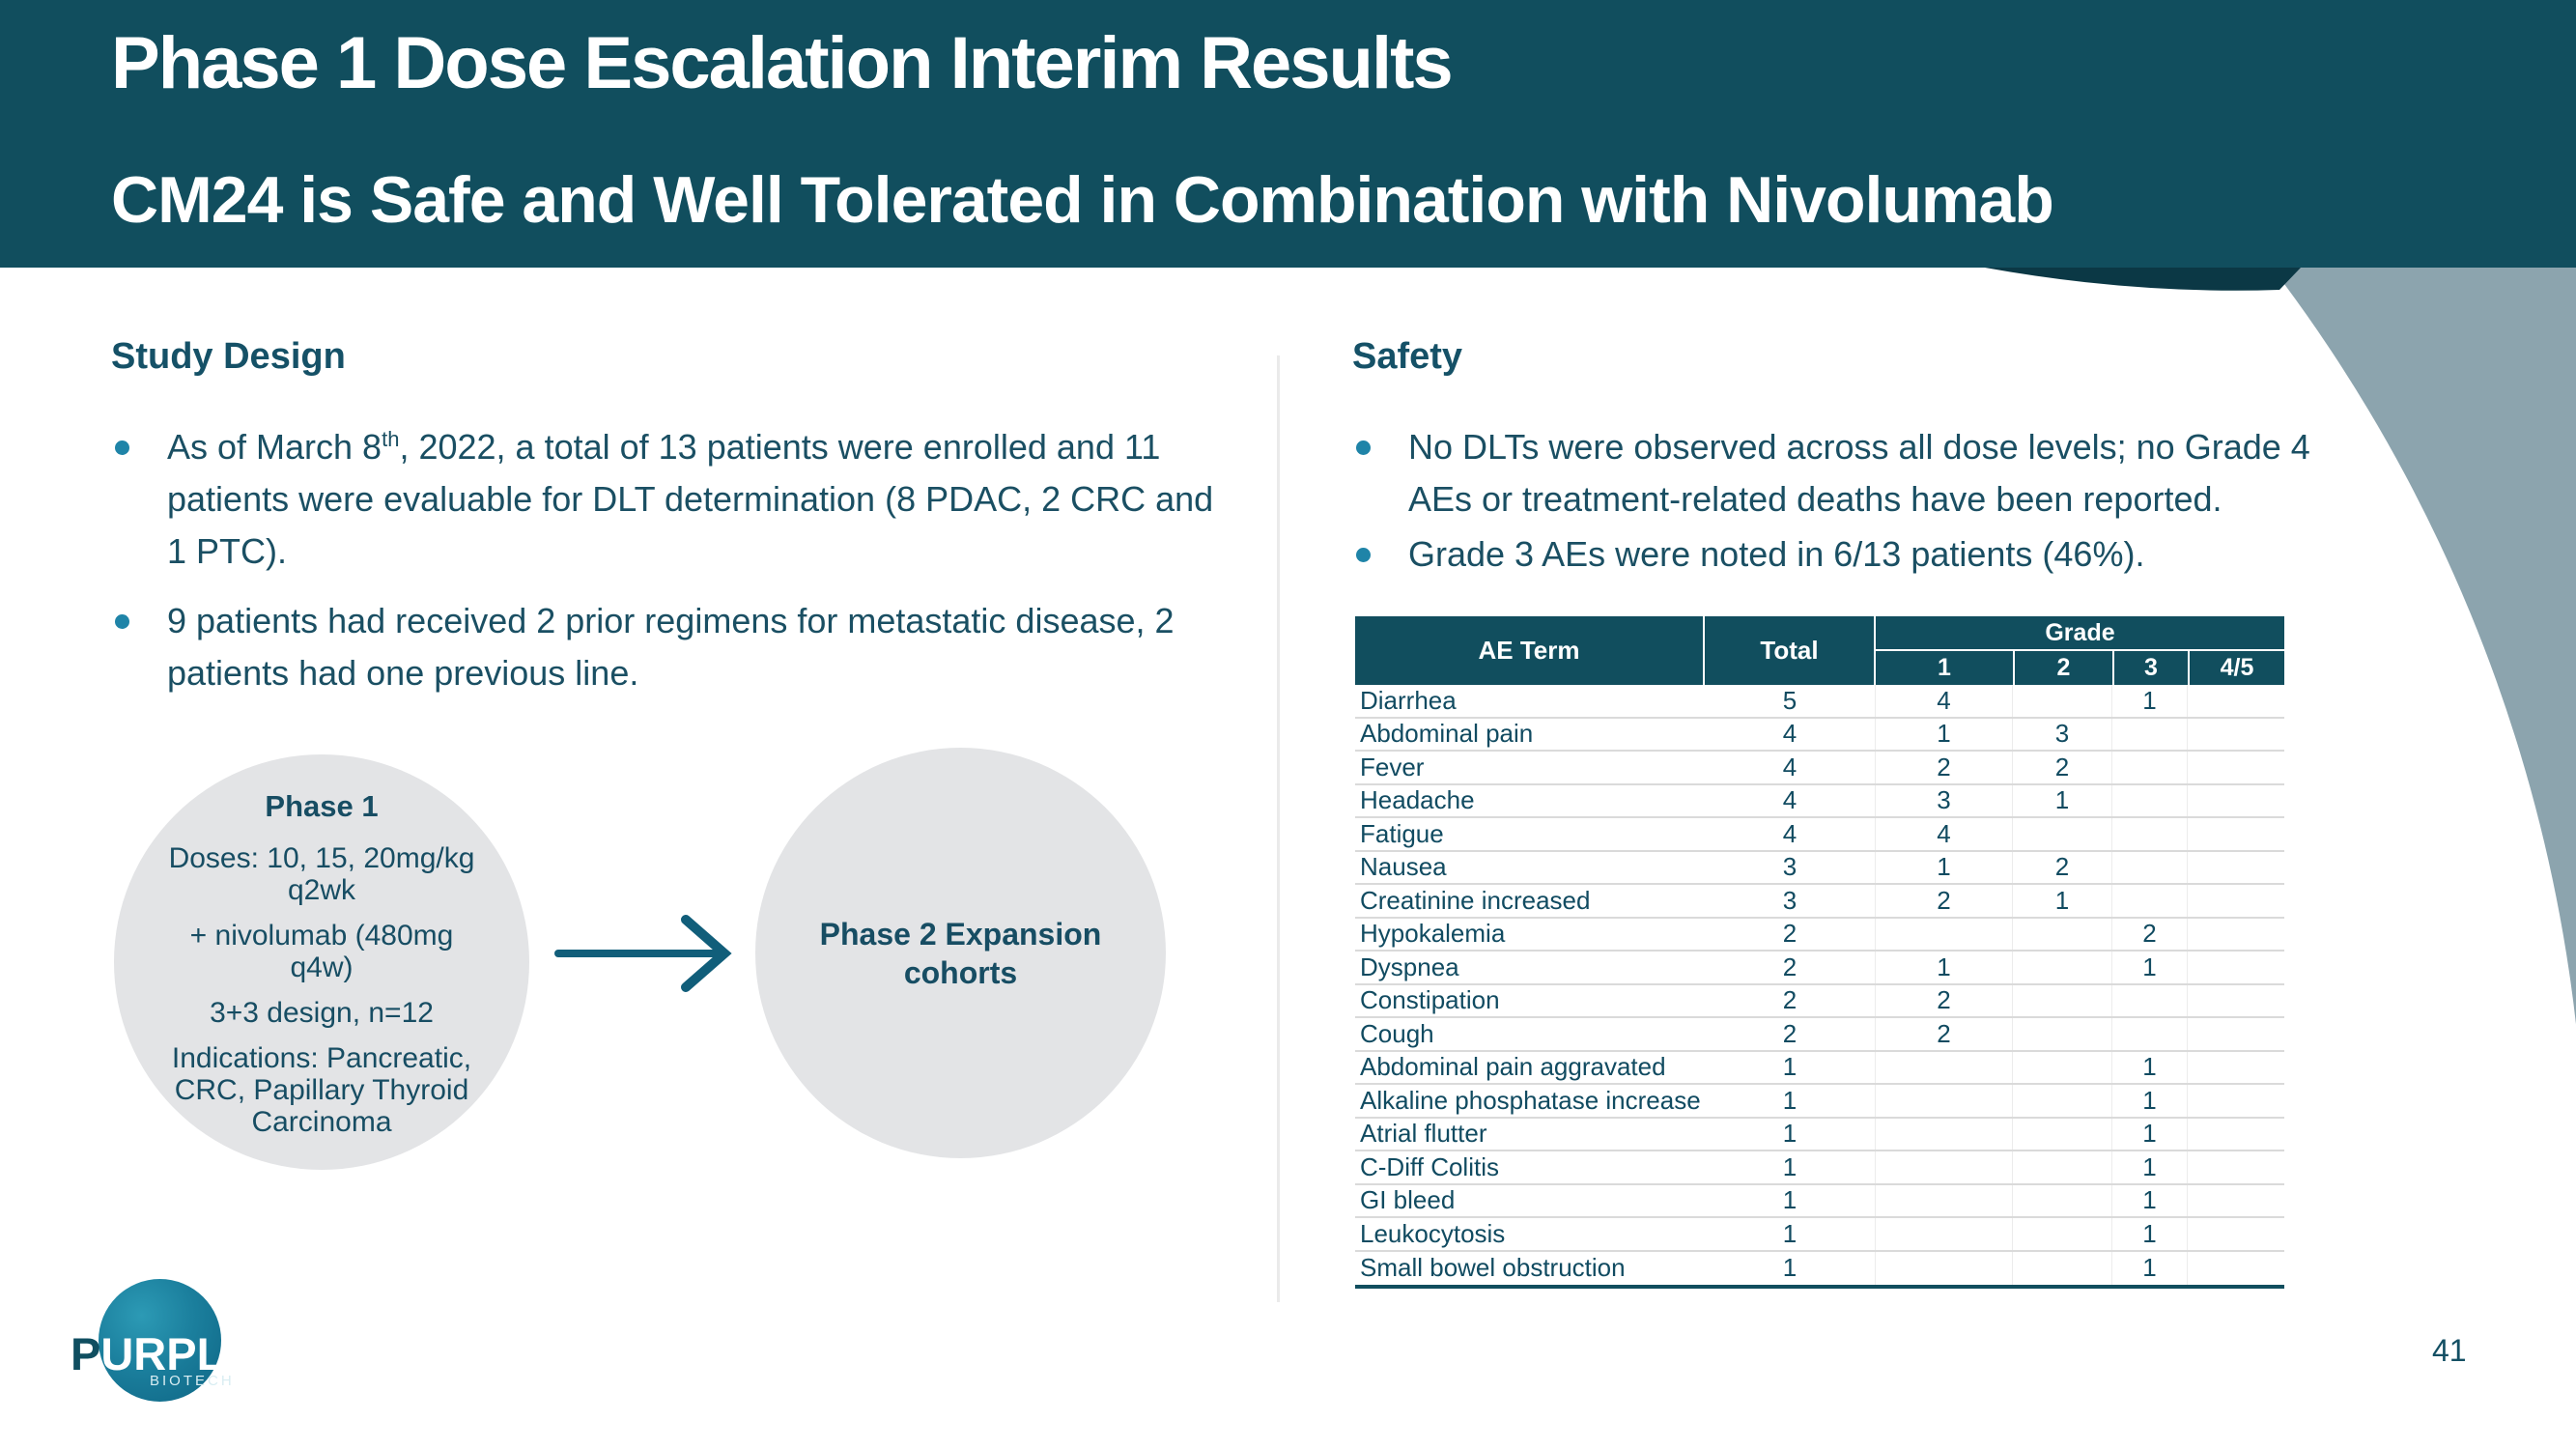  Describe the element at coordinates (2150, 668) in the screenshot. I see `column-header-grade-3: 3` at that location.